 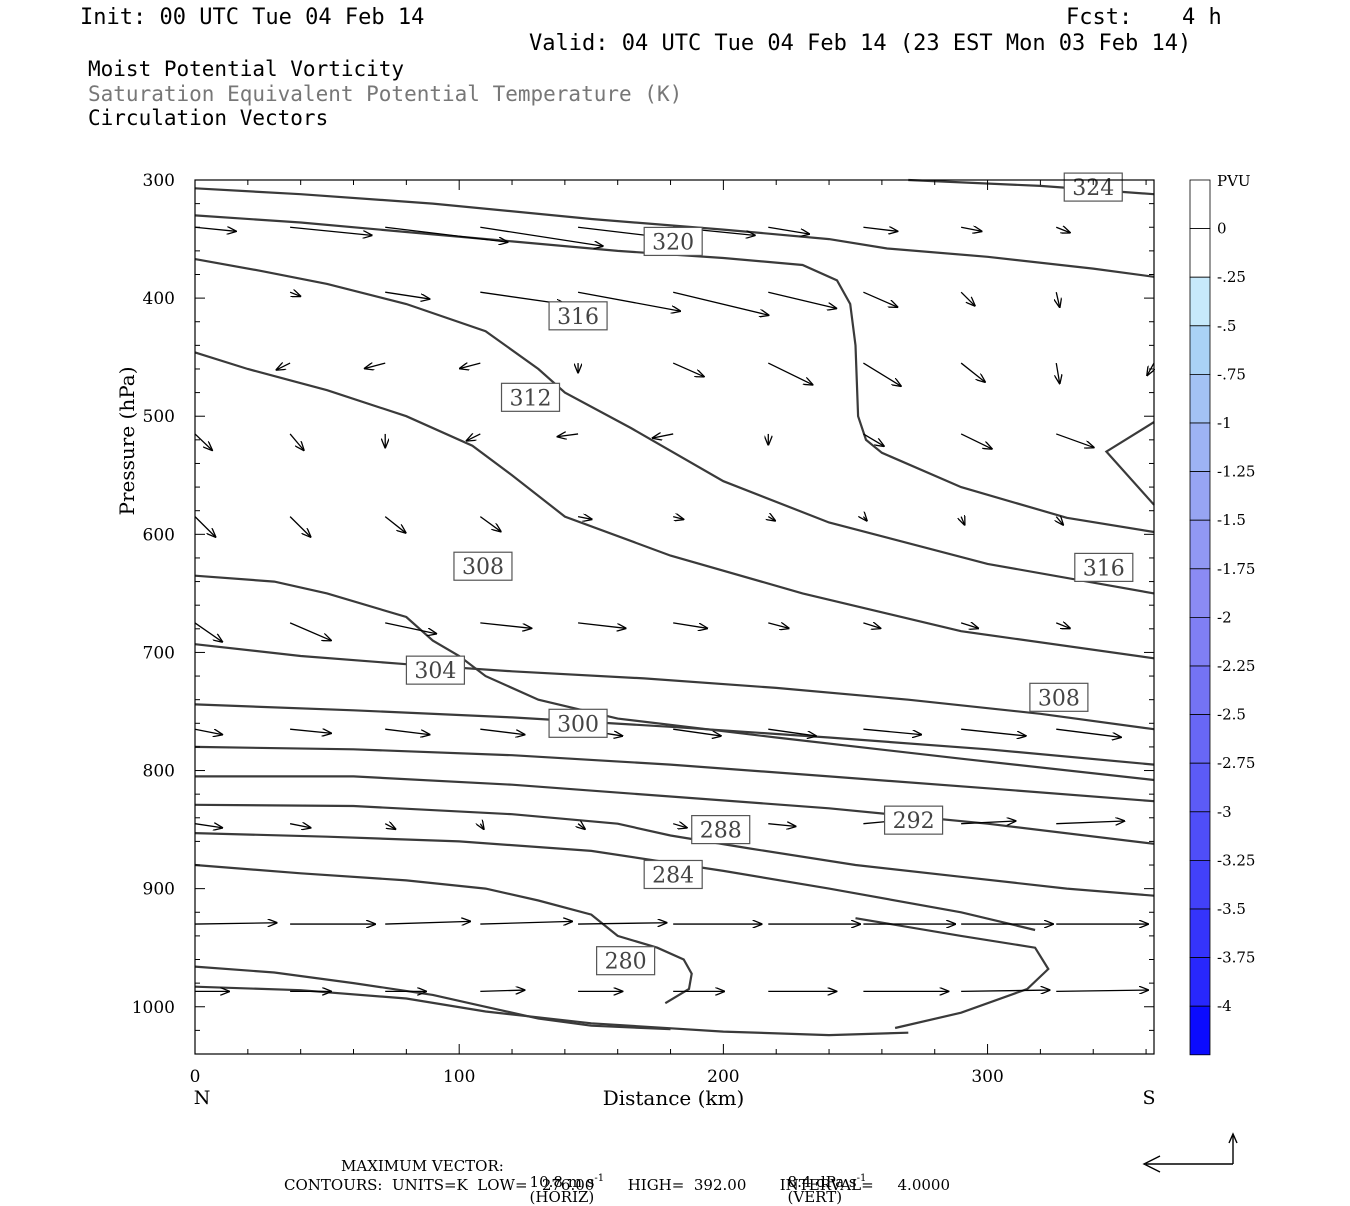 I want to click on contour-label-box: 320, so click(x=673, y=241).